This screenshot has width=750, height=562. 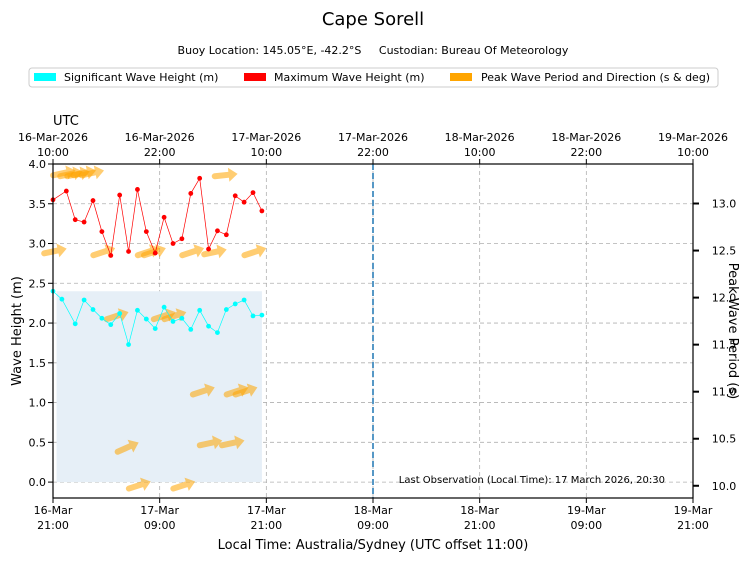 I want to click on y2-tick-label: 13.0, so click(x=724, y=204).